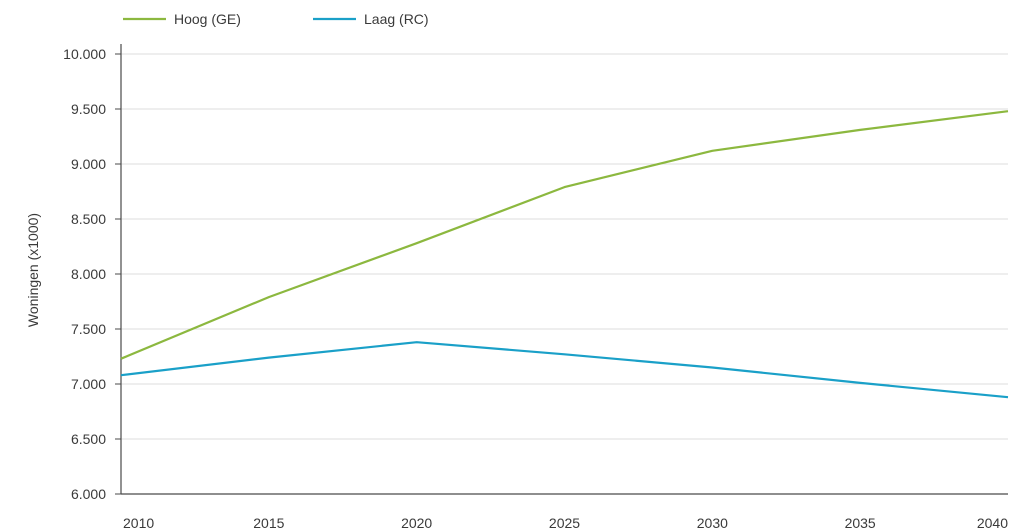  What do you see at coordinates (992, 523) in the screenshot?
I see `x-tick-label: 2040` at bounding box center [992, 523].